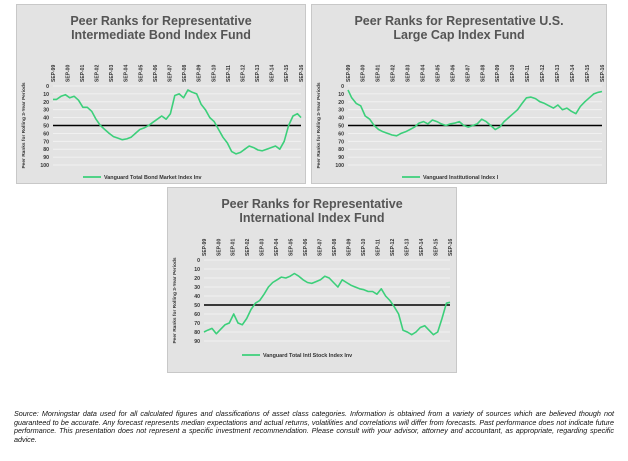  What do you see at coordinates (153, 178) in the screenshot?
I see `legend-label: Vanguard Total Bond Market Index Inv` at bounding box center [153, 178].